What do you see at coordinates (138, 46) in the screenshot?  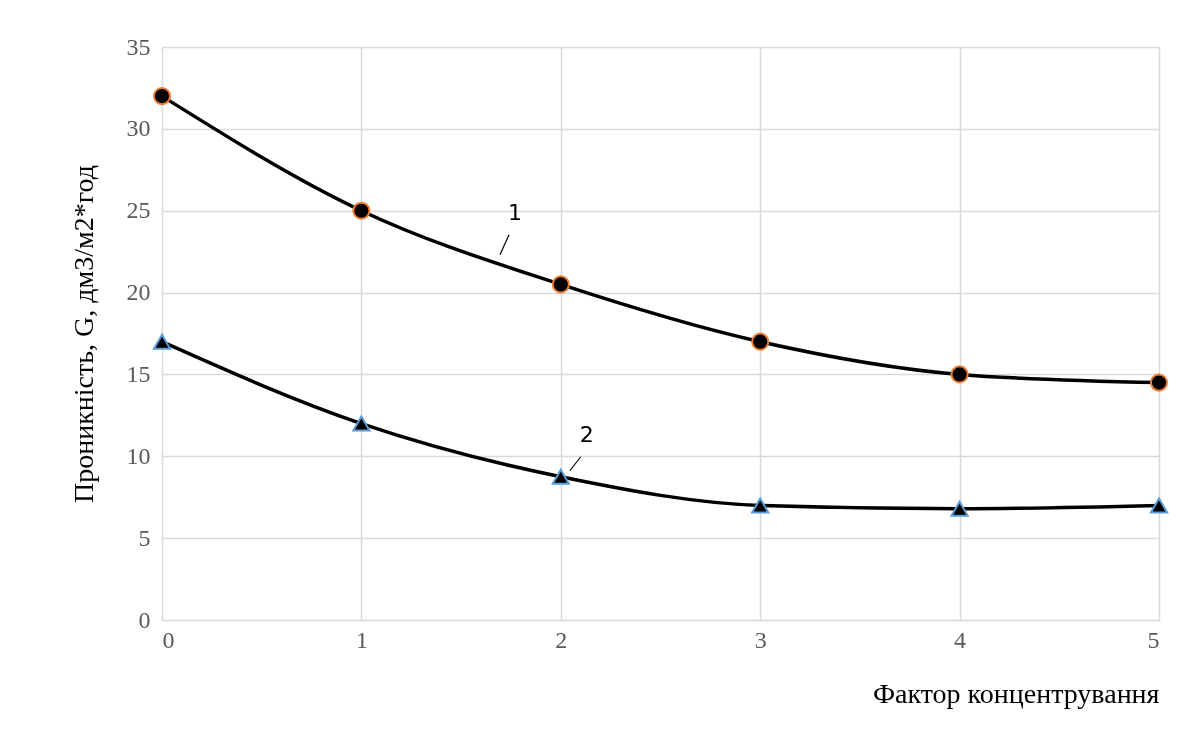 I see `y-tick-label: 35` at bounding box center [138, 46].